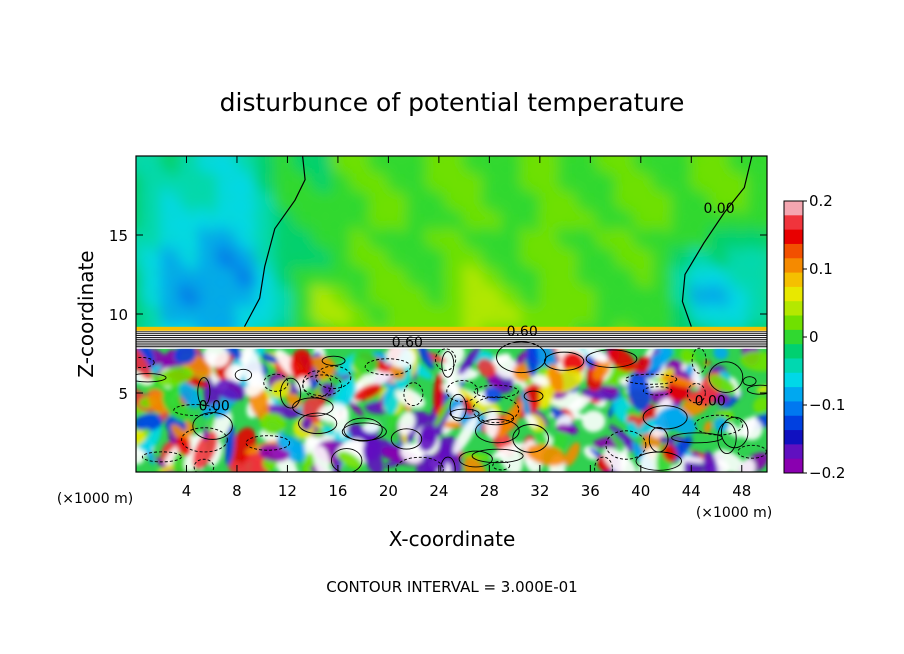  What do you see at coordinates (451, 328) in the screenshot?
I see `inversion-top-edge` at bounding box center [451, 328].